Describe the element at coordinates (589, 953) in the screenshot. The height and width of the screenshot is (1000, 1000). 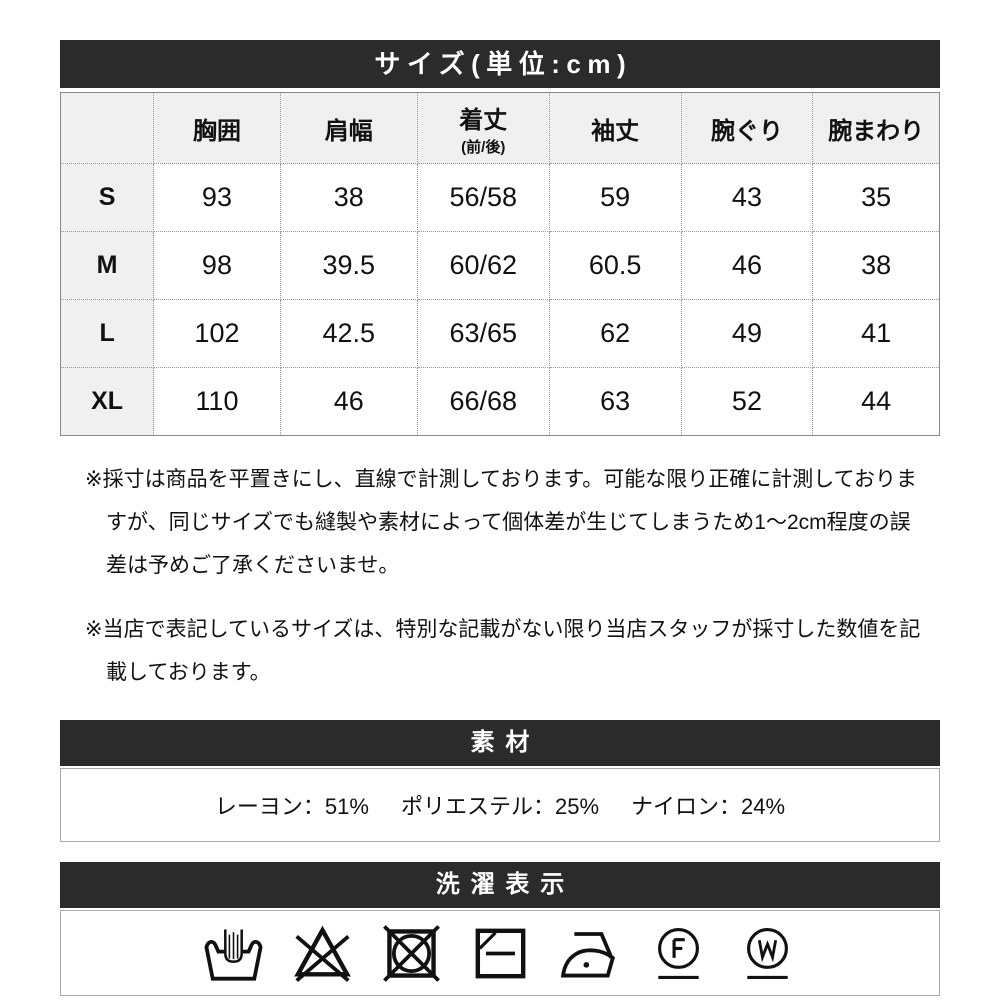
I see `iron-low-icon` at that location.